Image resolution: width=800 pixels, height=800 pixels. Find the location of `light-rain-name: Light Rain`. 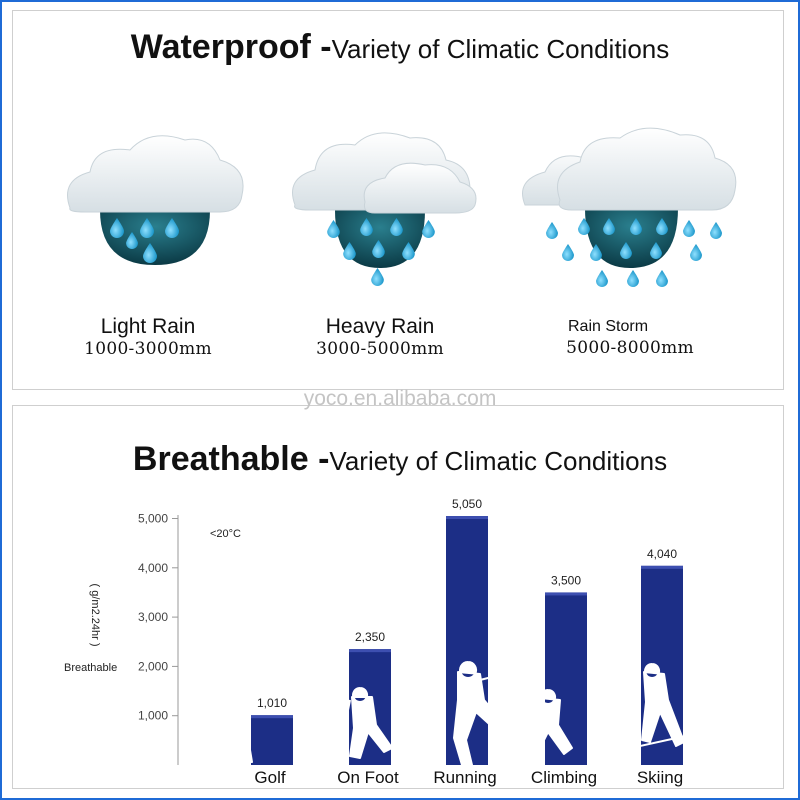

light-rain-name: Light Rain is located at coordinates (148, 326).